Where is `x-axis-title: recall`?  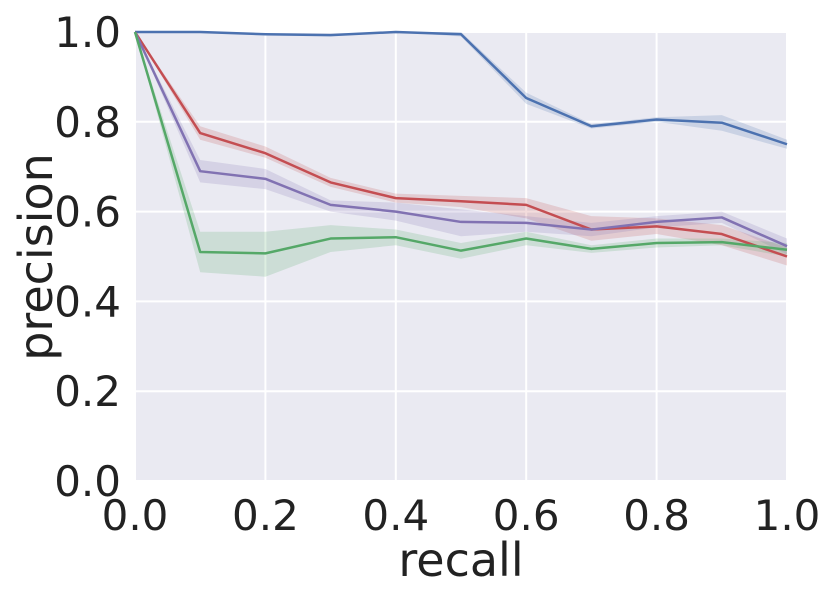 x-axis-title: recall is located at coordinates (460, 560).